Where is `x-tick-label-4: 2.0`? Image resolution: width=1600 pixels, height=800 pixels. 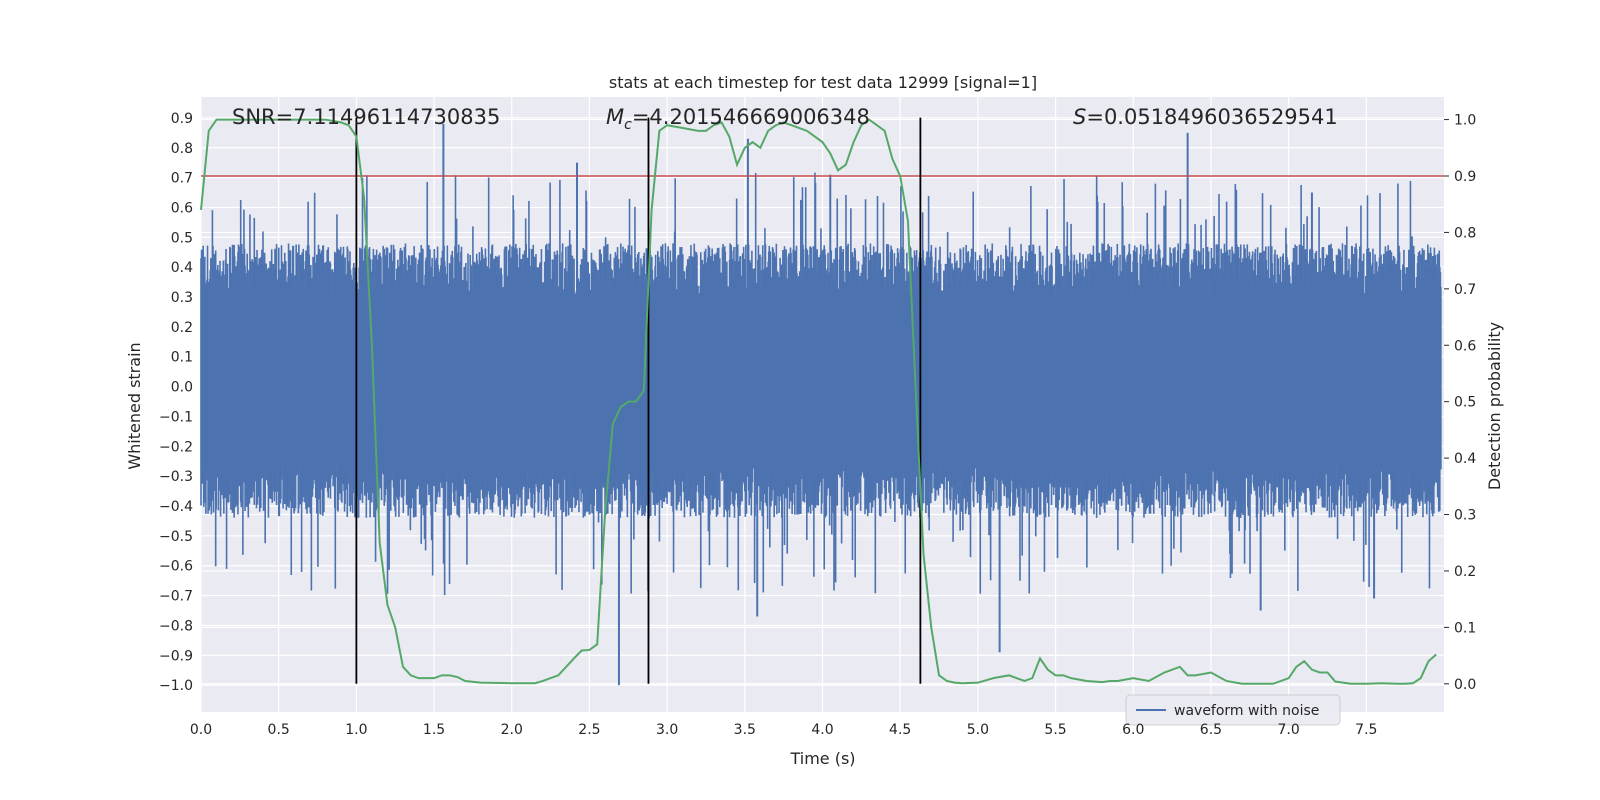 x-tick-label-4: 2.0 is located at coordinates (512, 730).